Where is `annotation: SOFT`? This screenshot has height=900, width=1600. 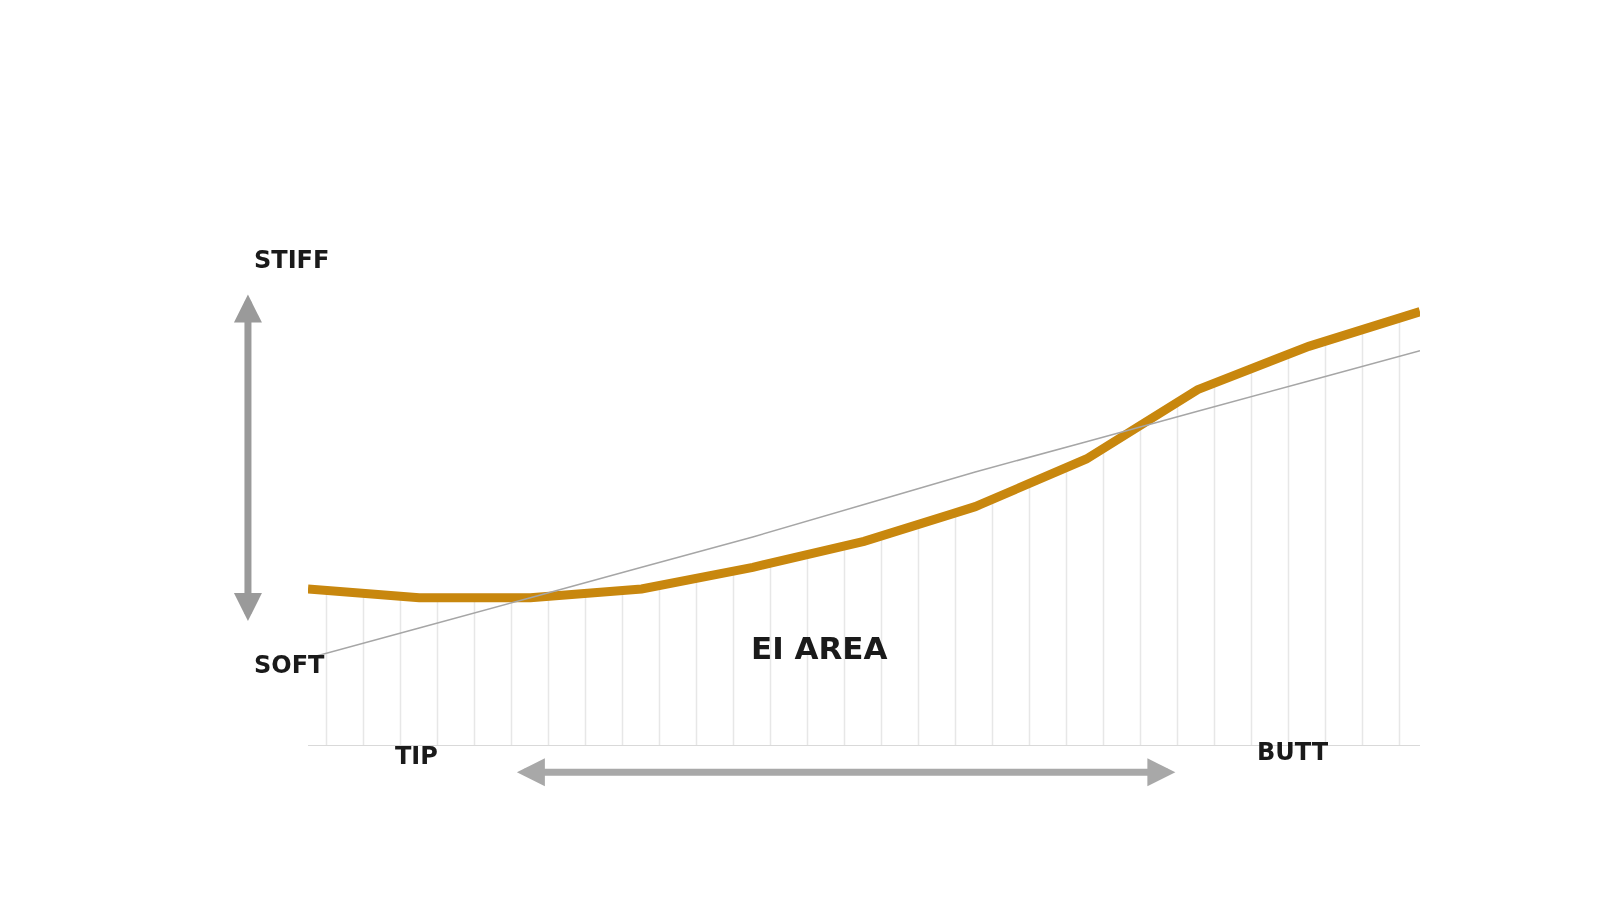
annotation: SOFT is located at coordinates (290, 665).